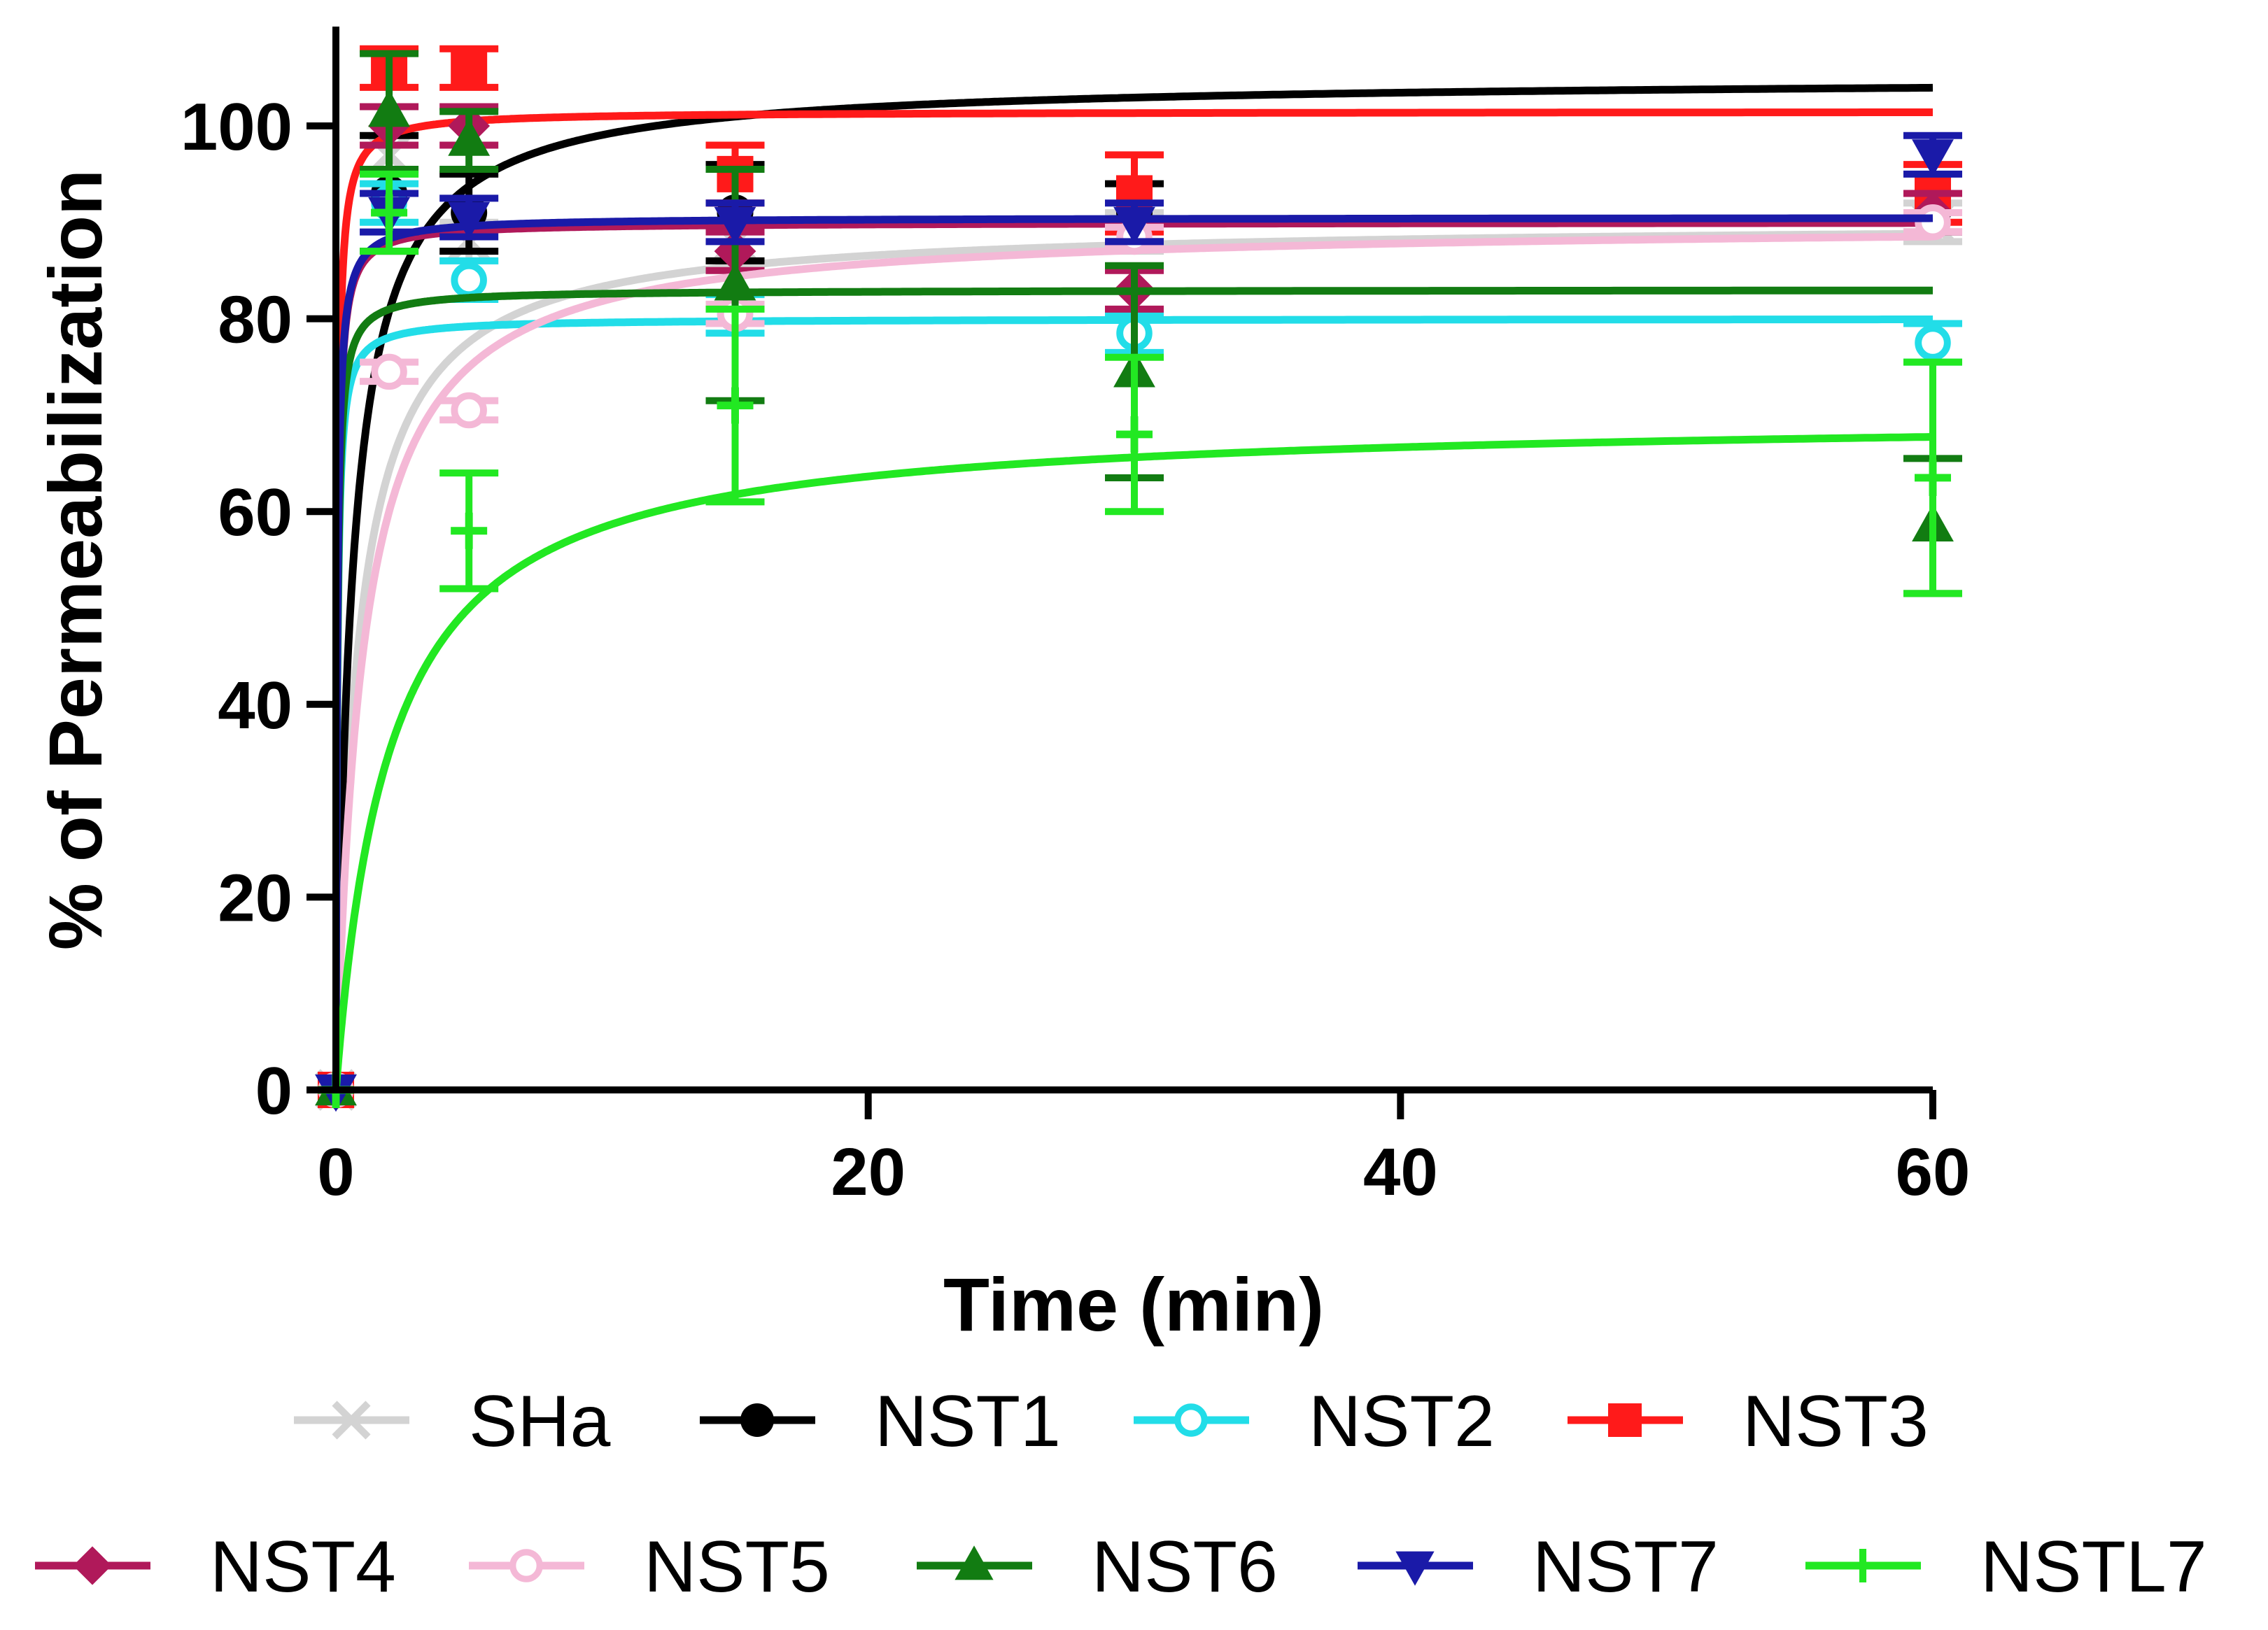 This screenshot has width=2268, height=1630. What do you see at coordinates (92, 1565) in the screenshot?
I see `legend-marker-nst4` at bounding box center [92, 1565].